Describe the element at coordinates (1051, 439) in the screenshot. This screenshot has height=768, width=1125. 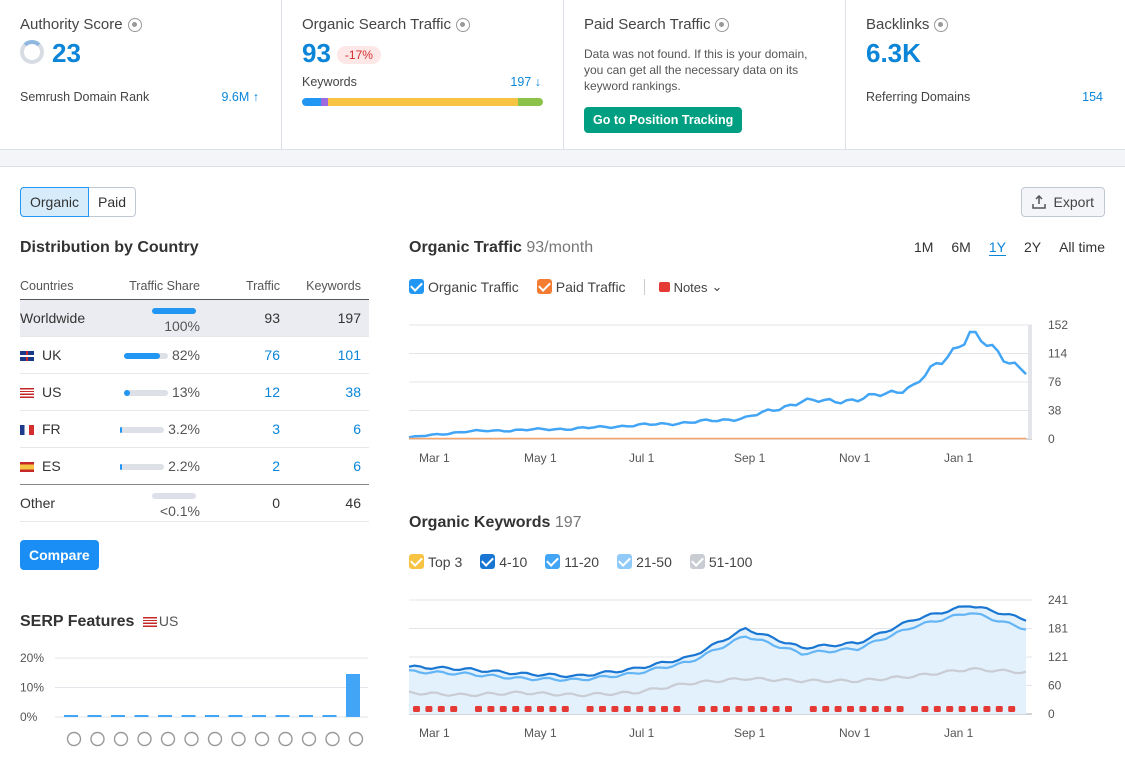
I see `y-tick-label: 0` at that location.